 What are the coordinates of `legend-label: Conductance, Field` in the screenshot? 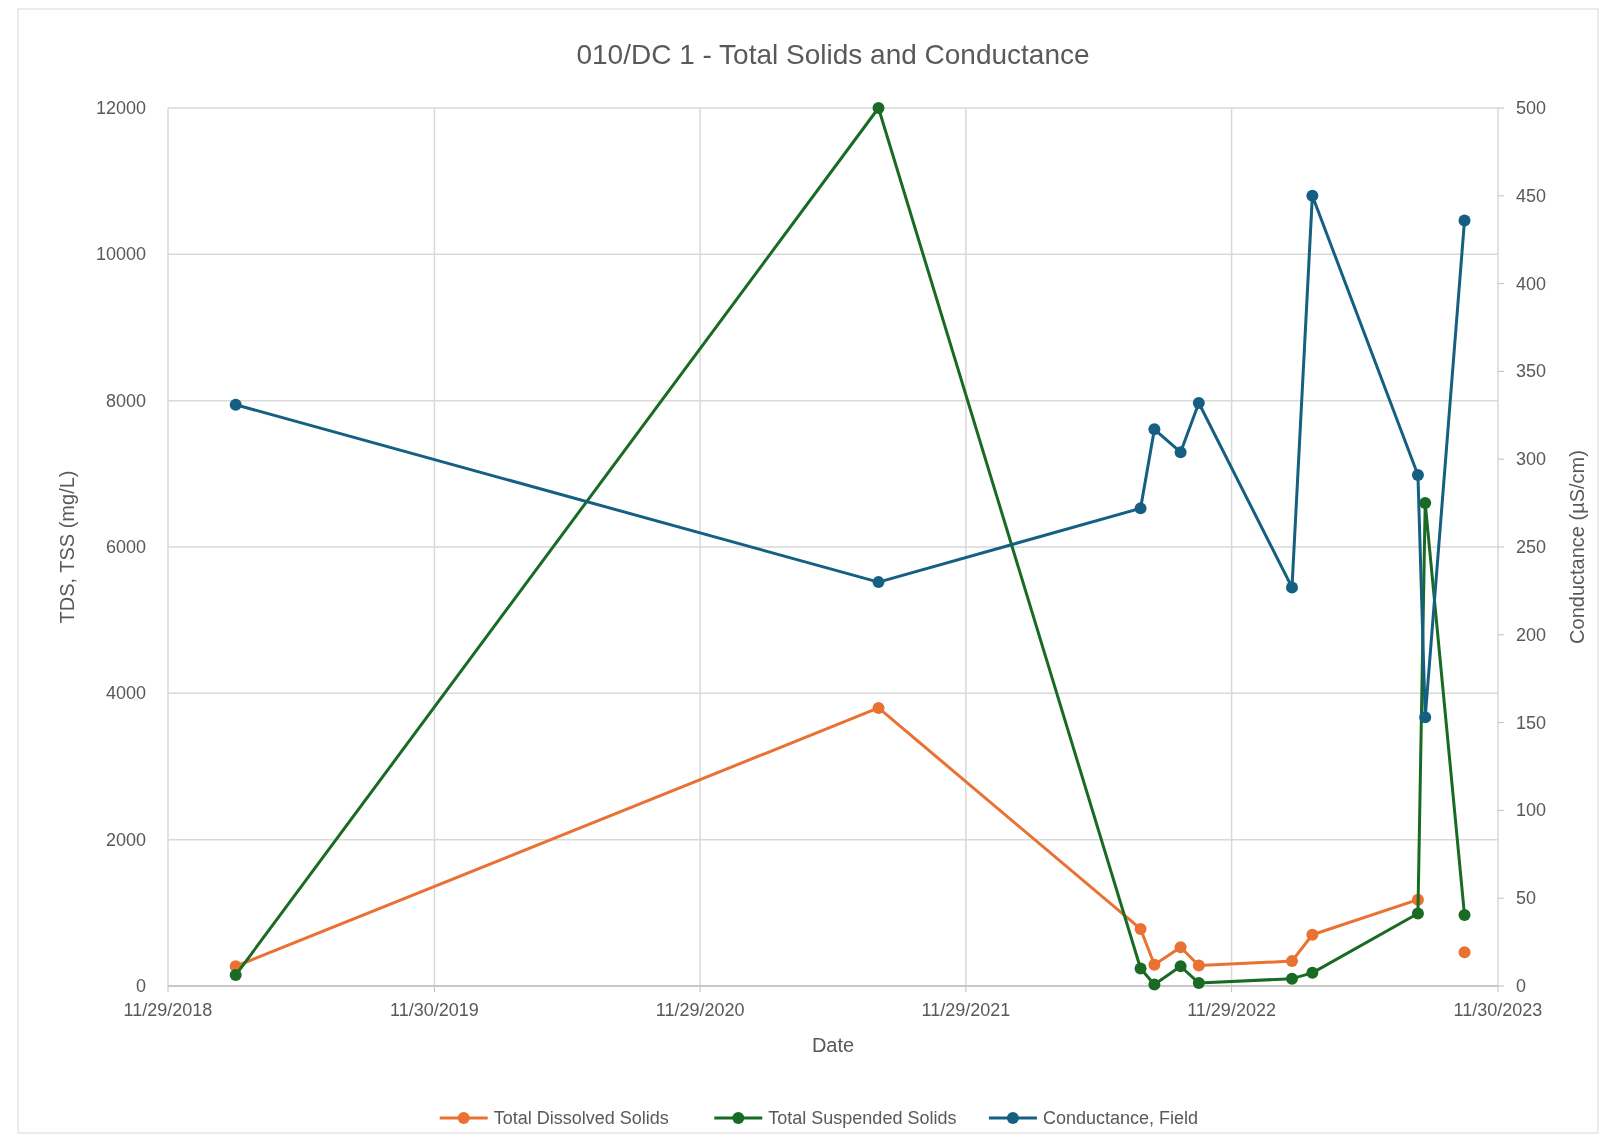 It's located at (1120, 1118).